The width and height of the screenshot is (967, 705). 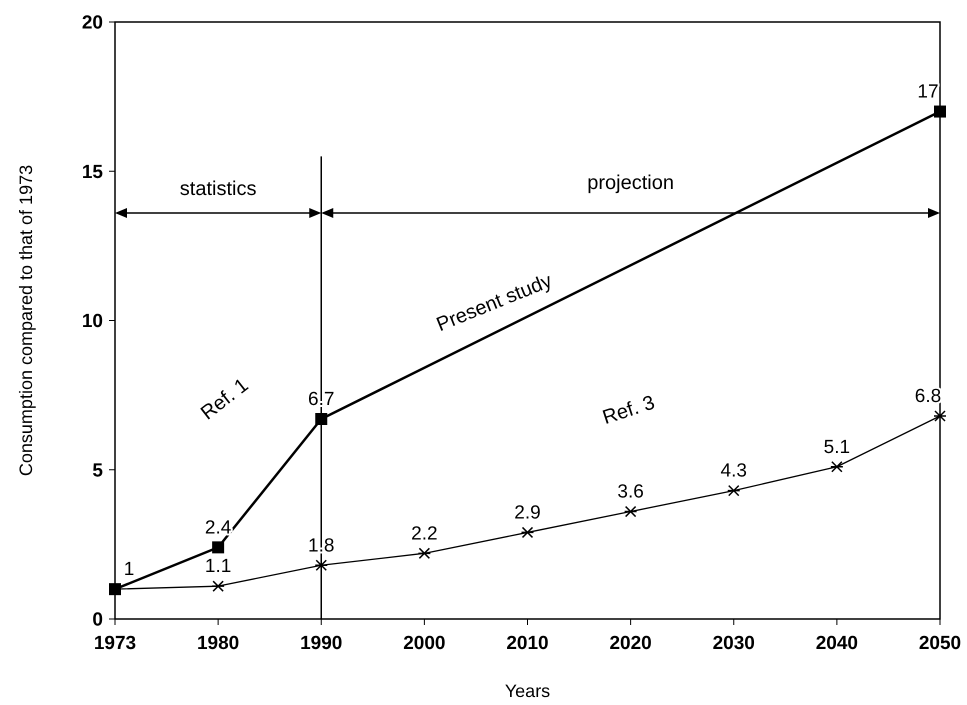 What do you see at coordinates (940, 643) in the screenshot?
I see `x-tick-label: 2050` at bounding box center [940, 643].